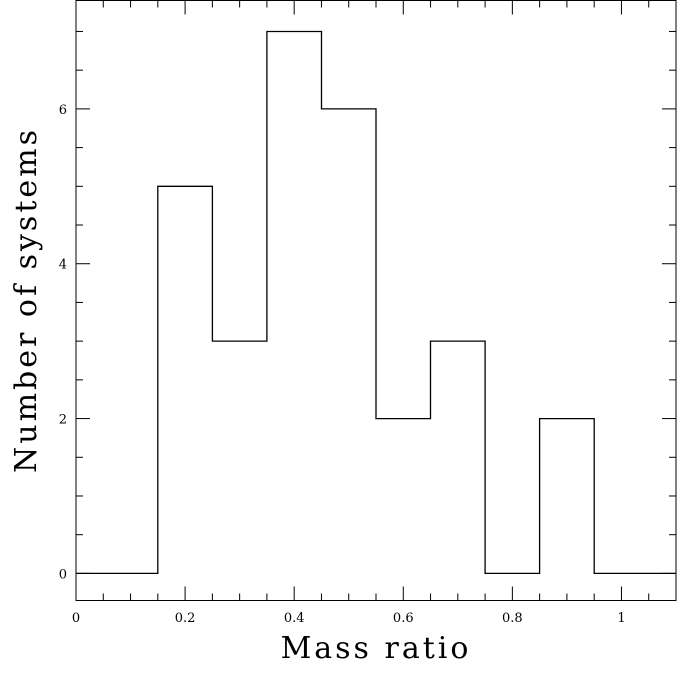 The width and height of the screenshot is (691, 674). What do you see at coordinates (512, 618) in the screenshot?
I see `x-tick-label: 0.8` at bounding box center [512, 618].